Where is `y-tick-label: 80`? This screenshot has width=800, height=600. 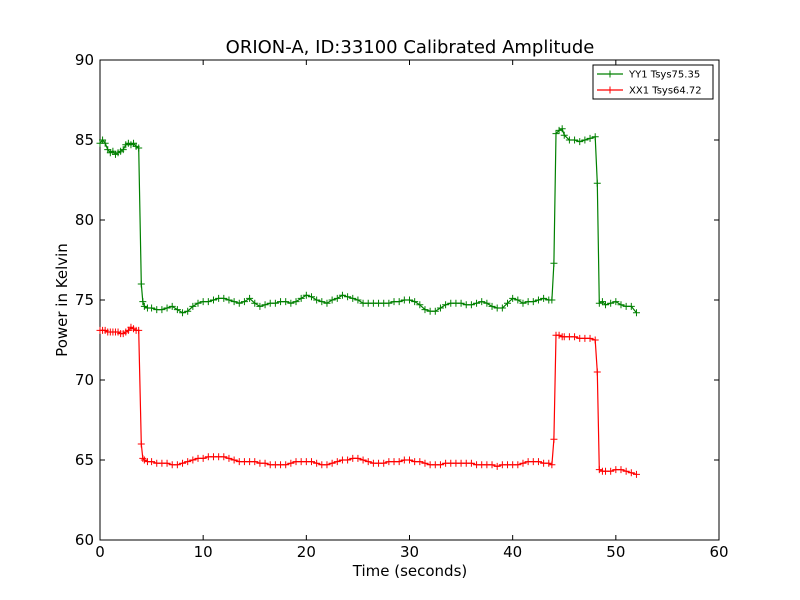 y-tick-label: 80 is located at coordinates (84, 220).